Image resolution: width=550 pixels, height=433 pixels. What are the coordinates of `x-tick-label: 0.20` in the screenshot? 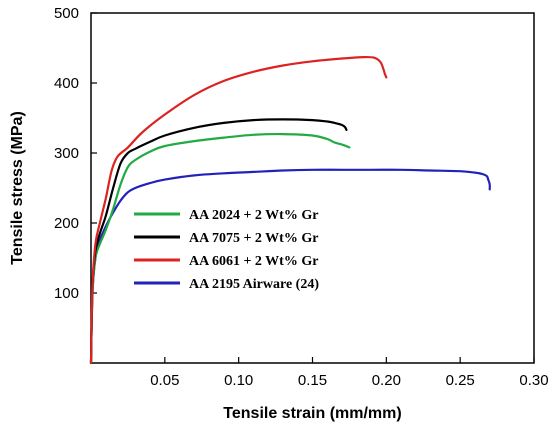 It's located at (386, 380).